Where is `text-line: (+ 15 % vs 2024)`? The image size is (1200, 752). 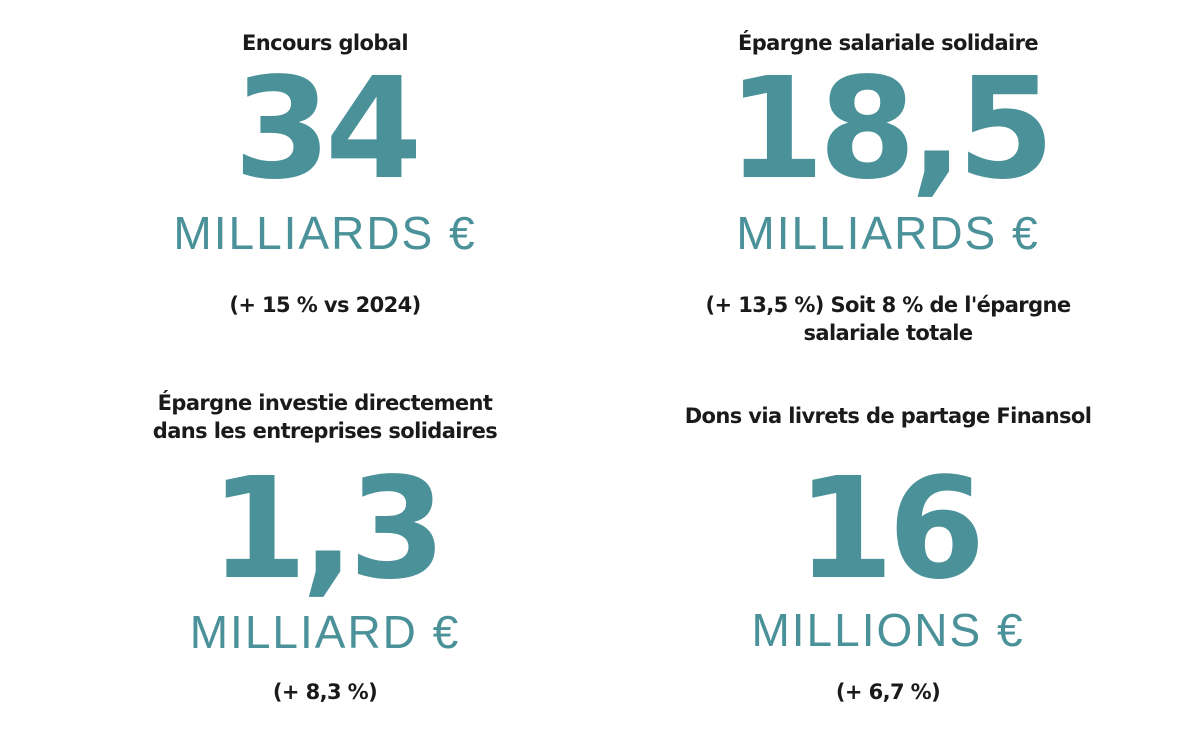
text-line: (+ 15 % vs 2024) is located at coordinates (325, 305).